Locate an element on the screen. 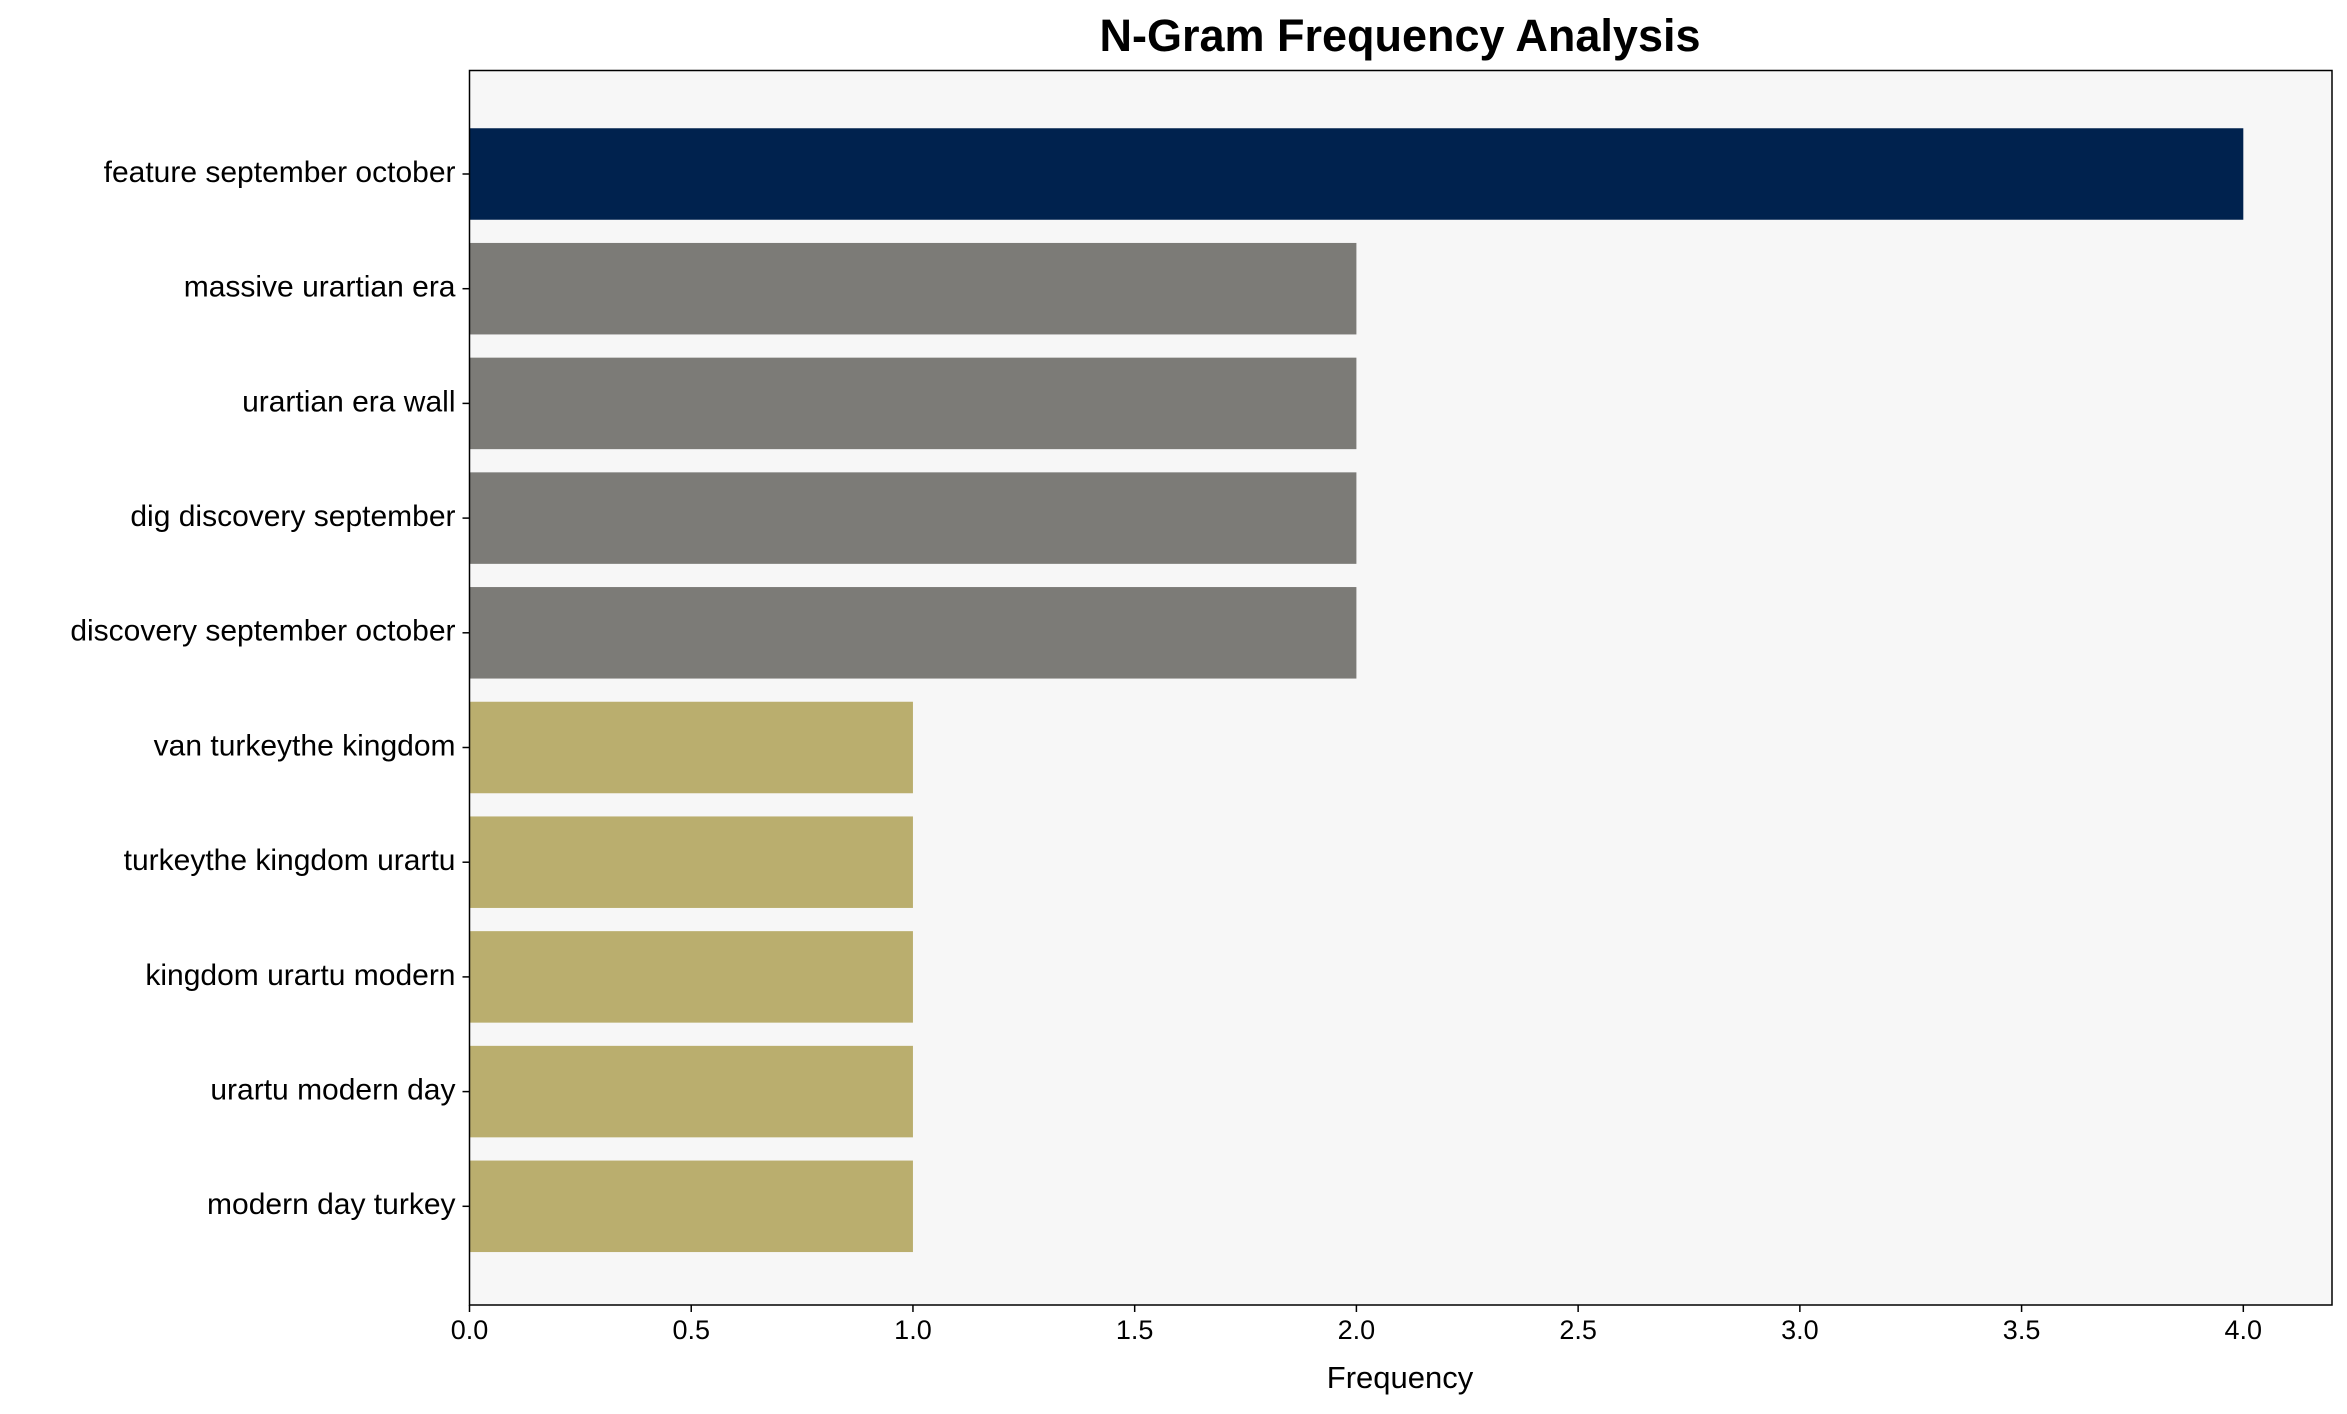 This screenshot has height=1414, width=2347. chart-title: N-Gram Frequency Analysis is located at coordinates (1399, 35).